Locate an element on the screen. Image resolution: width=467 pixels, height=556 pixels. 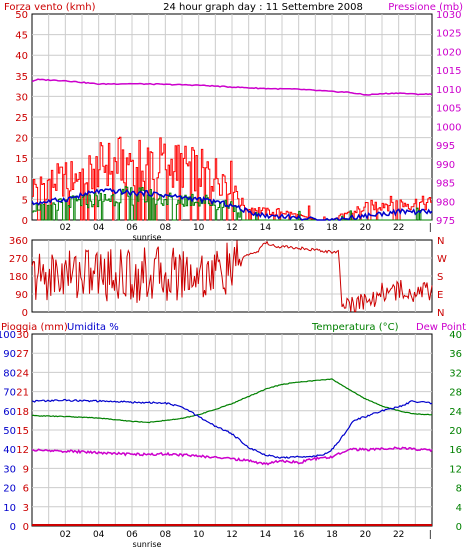
tick-label-wind: 45 is located at coordinates (21, 36).